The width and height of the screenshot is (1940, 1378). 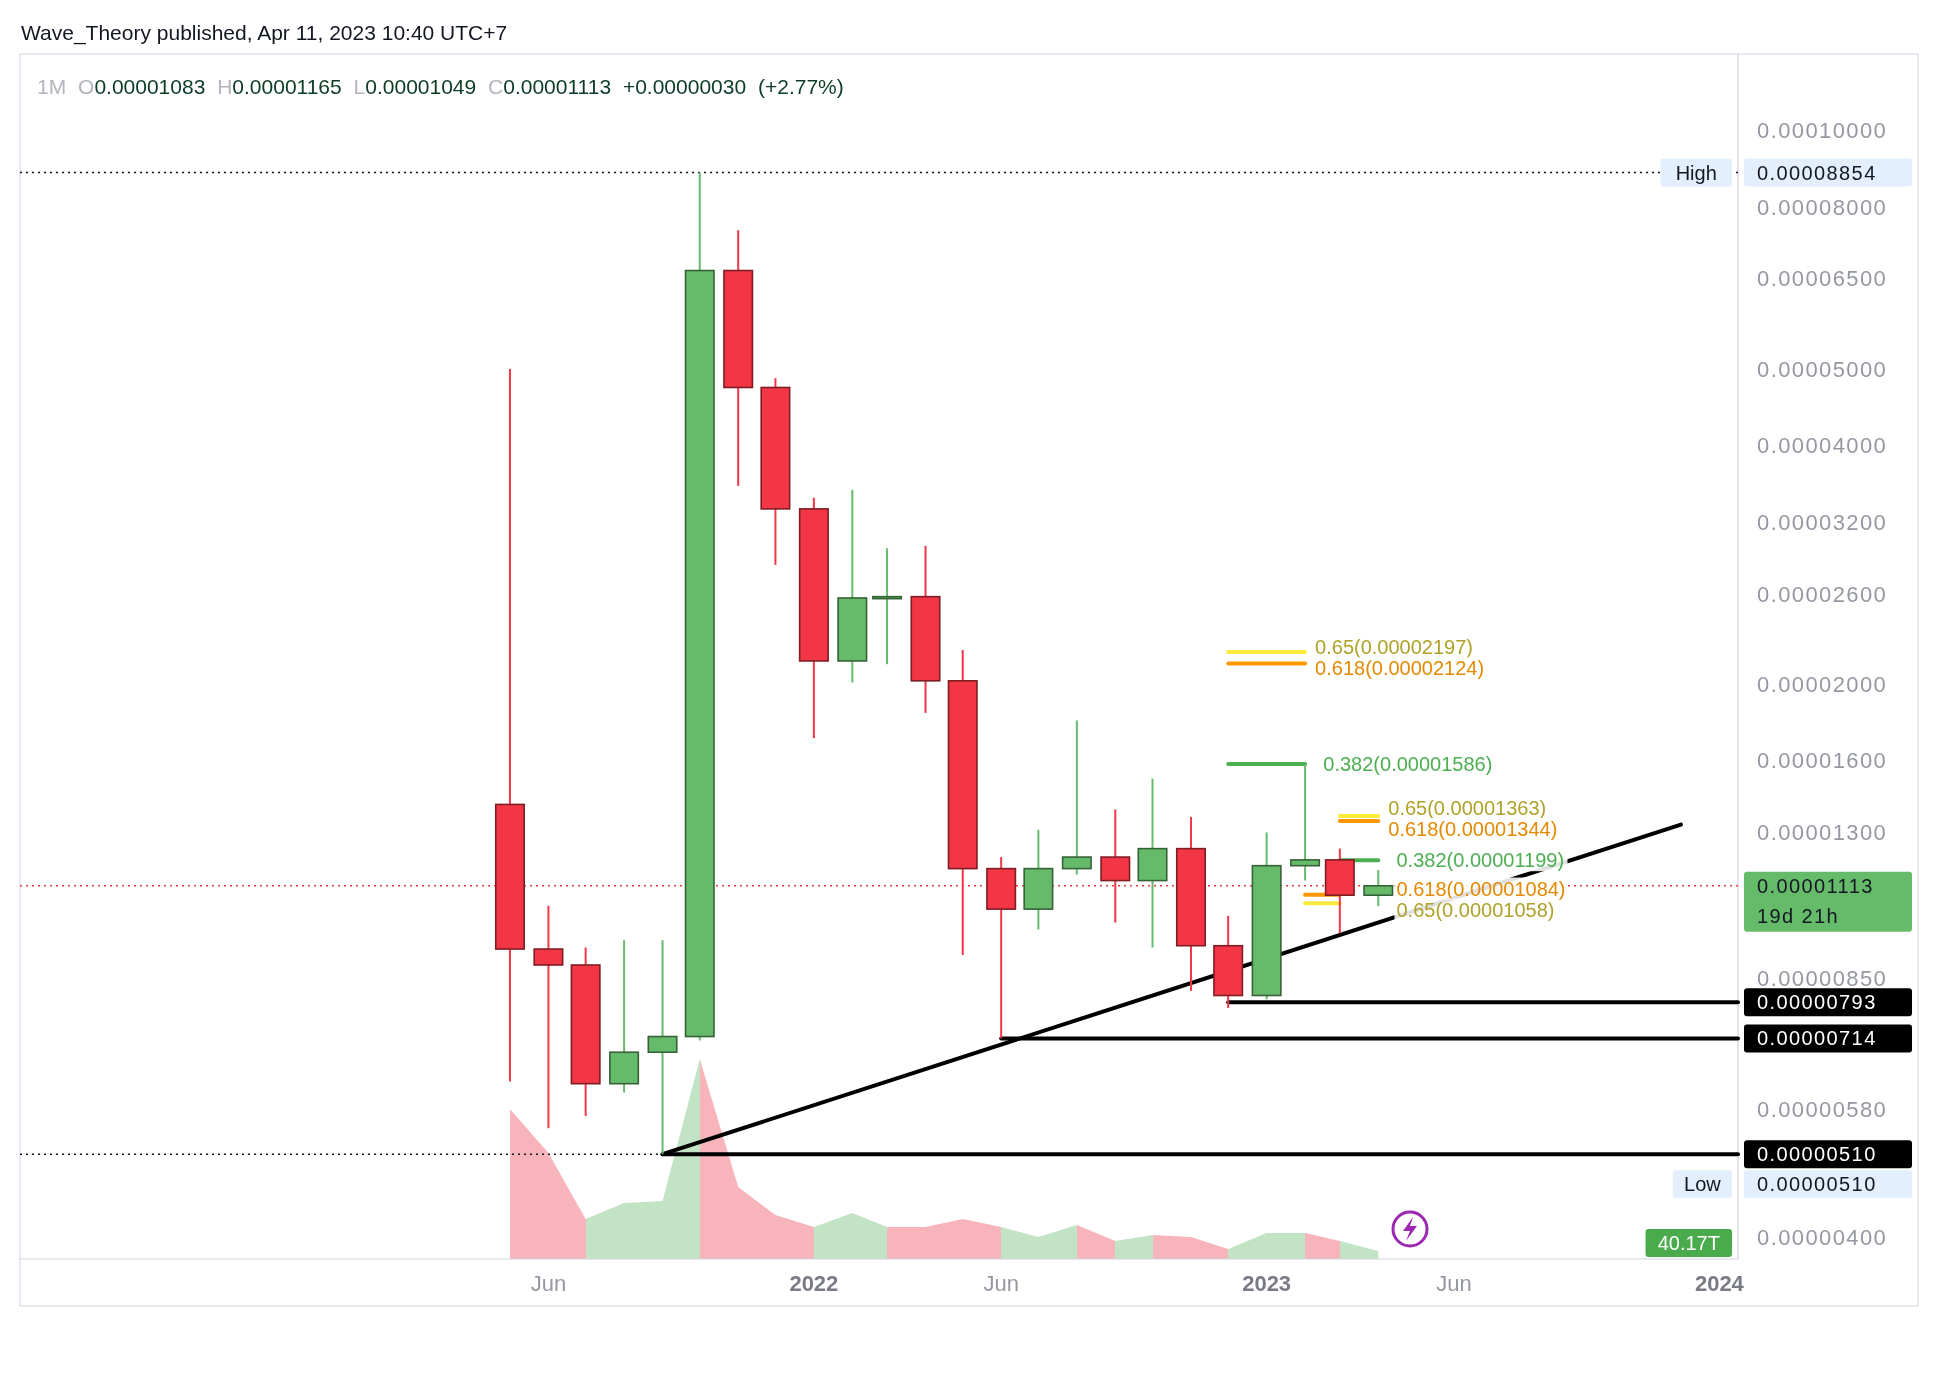 What do you see at coordinates (1815, 885) in the screenshot?
I see `ref-line-label: 0.00001113` at bounding box center [1815, 885].